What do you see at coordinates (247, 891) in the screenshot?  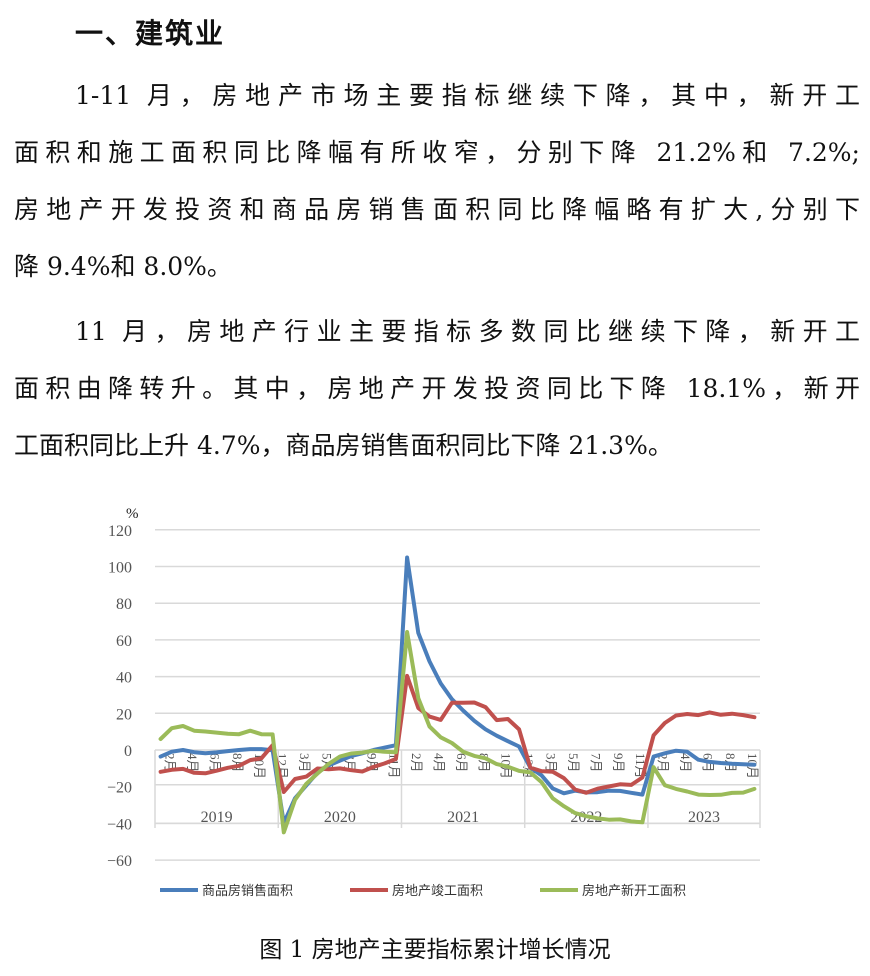 I see `legend-label: 商品房销售面积` at bounding box center [247, 891].